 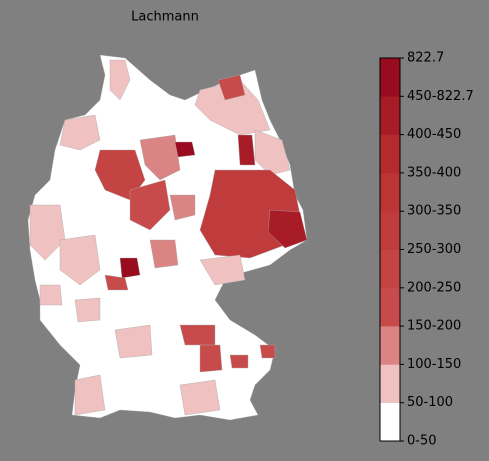 What do you see at coordinates (430, 402) in the screenshot?
I see `colorbar-label: 50-100` at bounding box center [430, 402].